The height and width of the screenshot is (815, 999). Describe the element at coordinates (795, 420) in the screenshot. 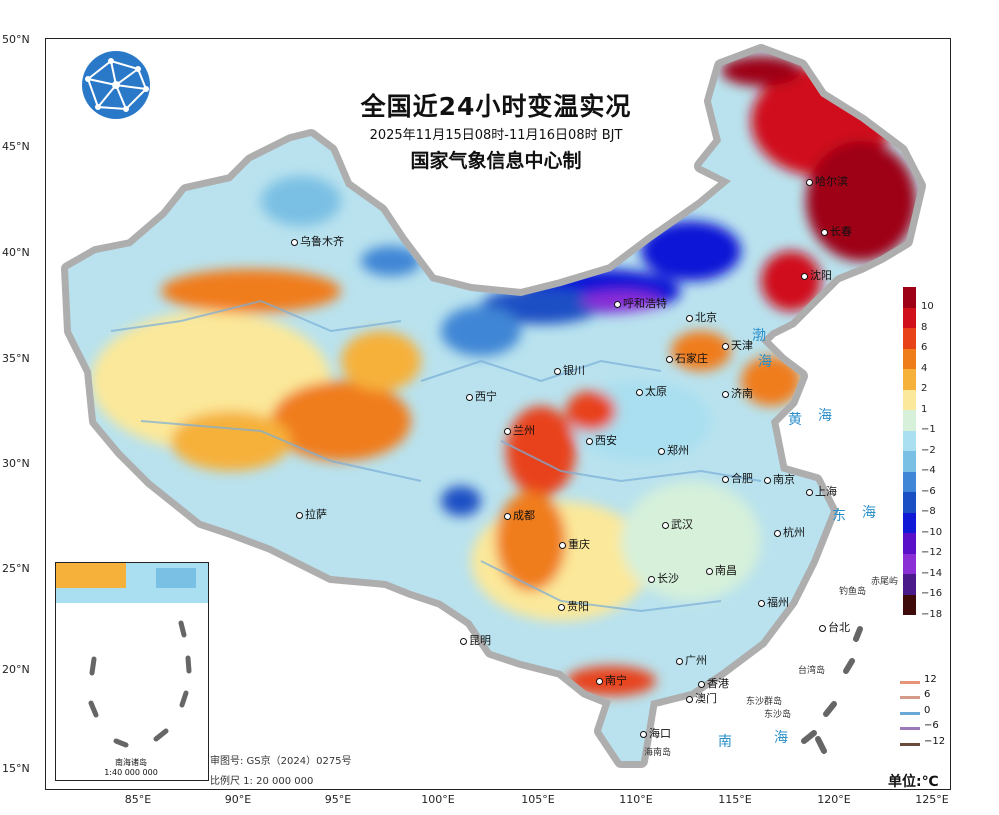

I see `sea-label: 黄` at that location.